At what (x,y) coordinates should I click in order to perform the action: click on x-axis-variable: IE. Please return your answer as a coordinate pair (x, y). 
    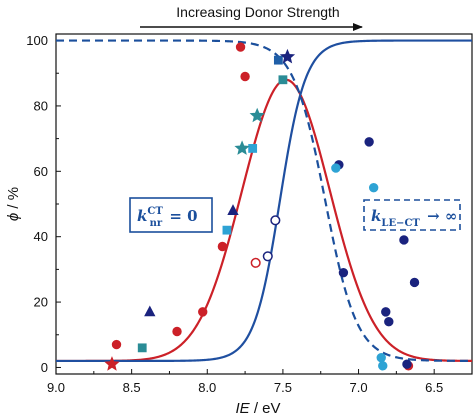
    Looking at the image, I should click on (242, 408).